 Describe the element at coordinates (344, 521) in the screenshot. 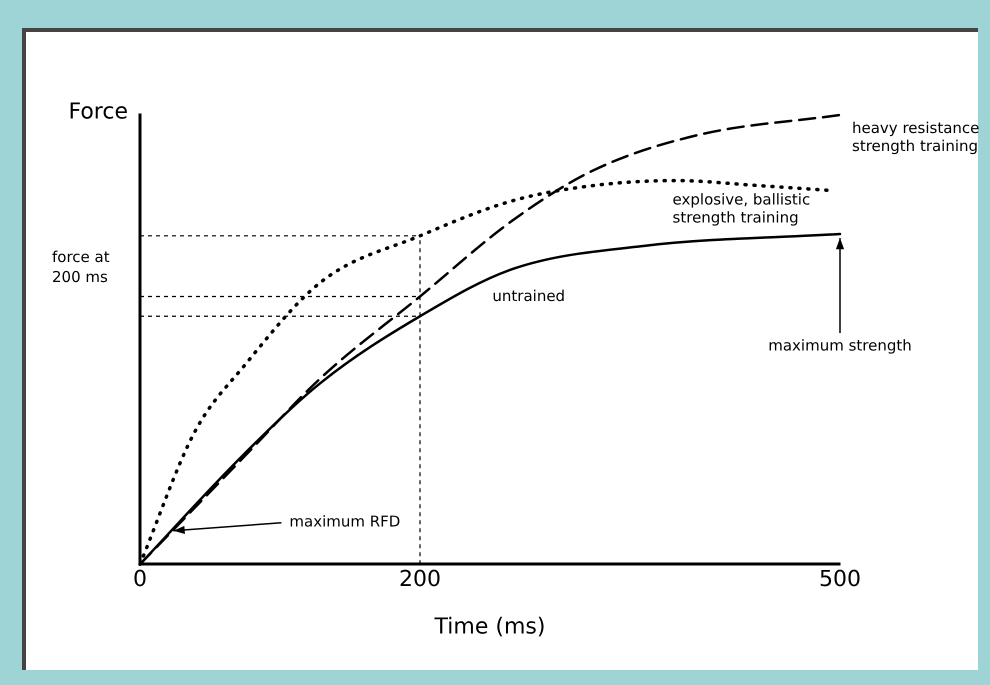

I see `annotation: maximum RFD` at that location.